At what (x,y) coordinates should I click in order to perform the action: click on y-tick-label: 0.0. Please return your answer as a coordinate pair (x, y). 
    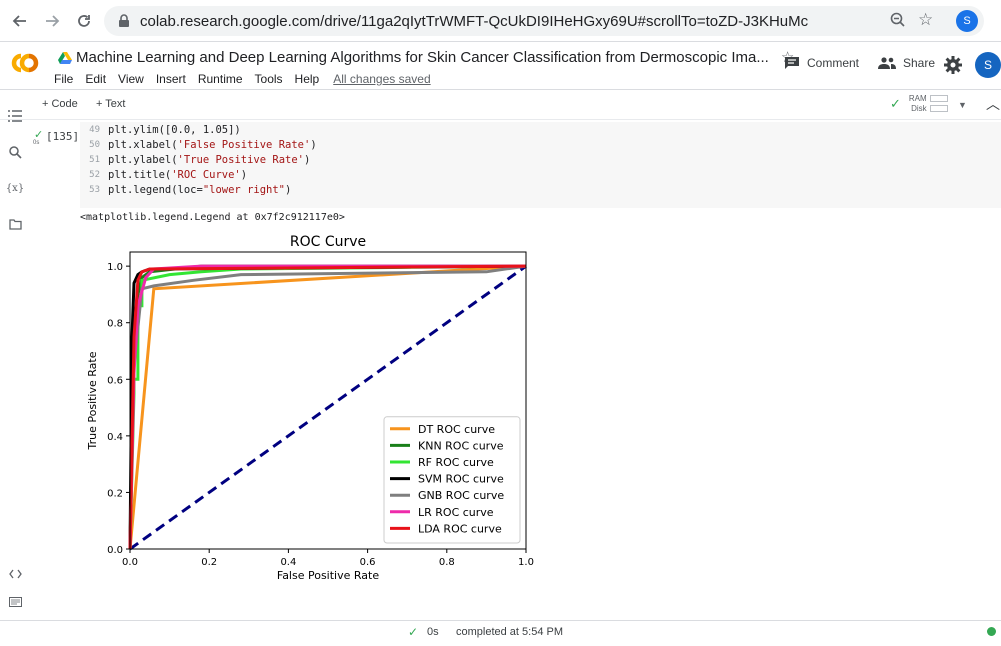
    Looking at the image, I should click on (115, 550).